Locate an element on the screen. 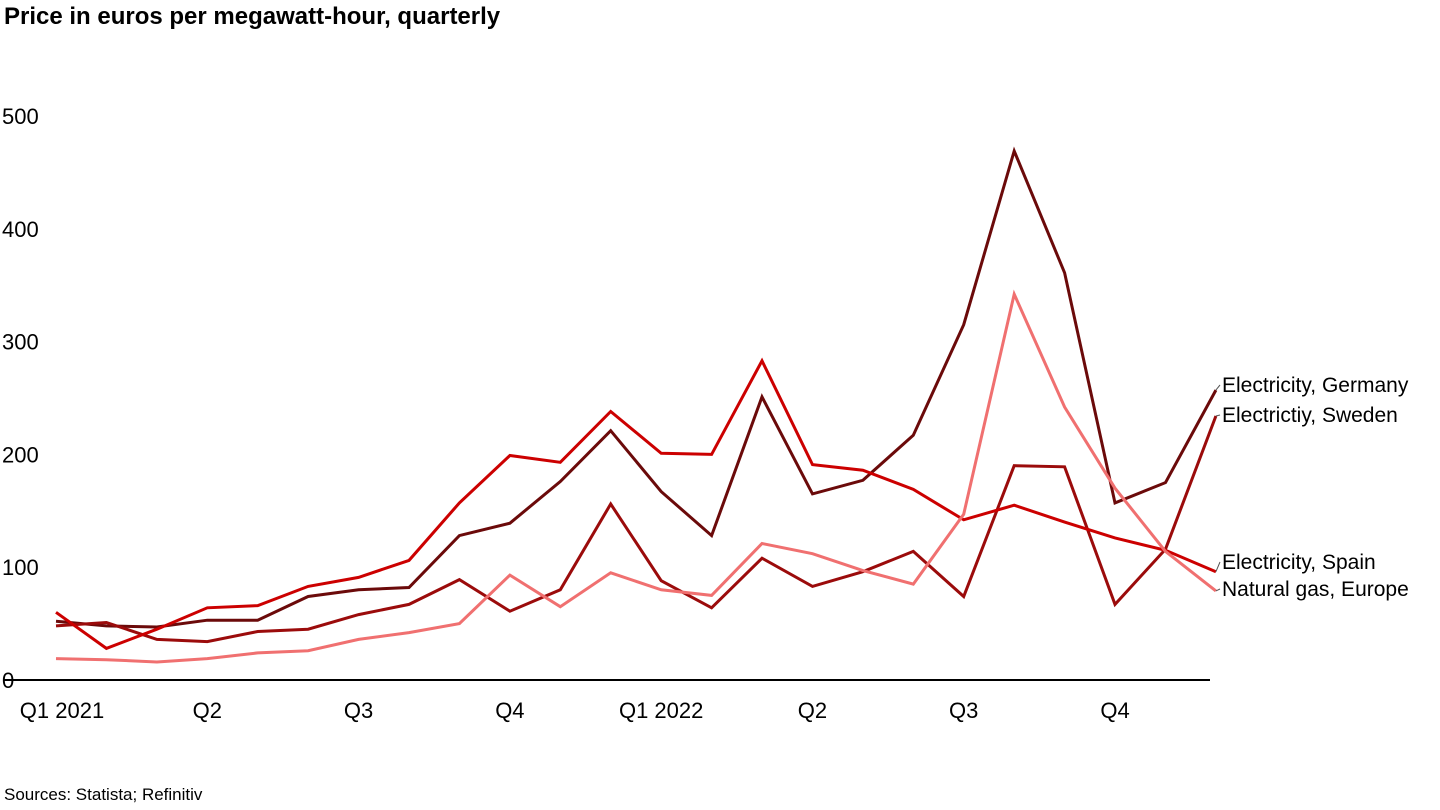 This screenshot has height=810, width=1440. source-note: Sources: Statista; Refinitiv is located at coordinates (103, 794).